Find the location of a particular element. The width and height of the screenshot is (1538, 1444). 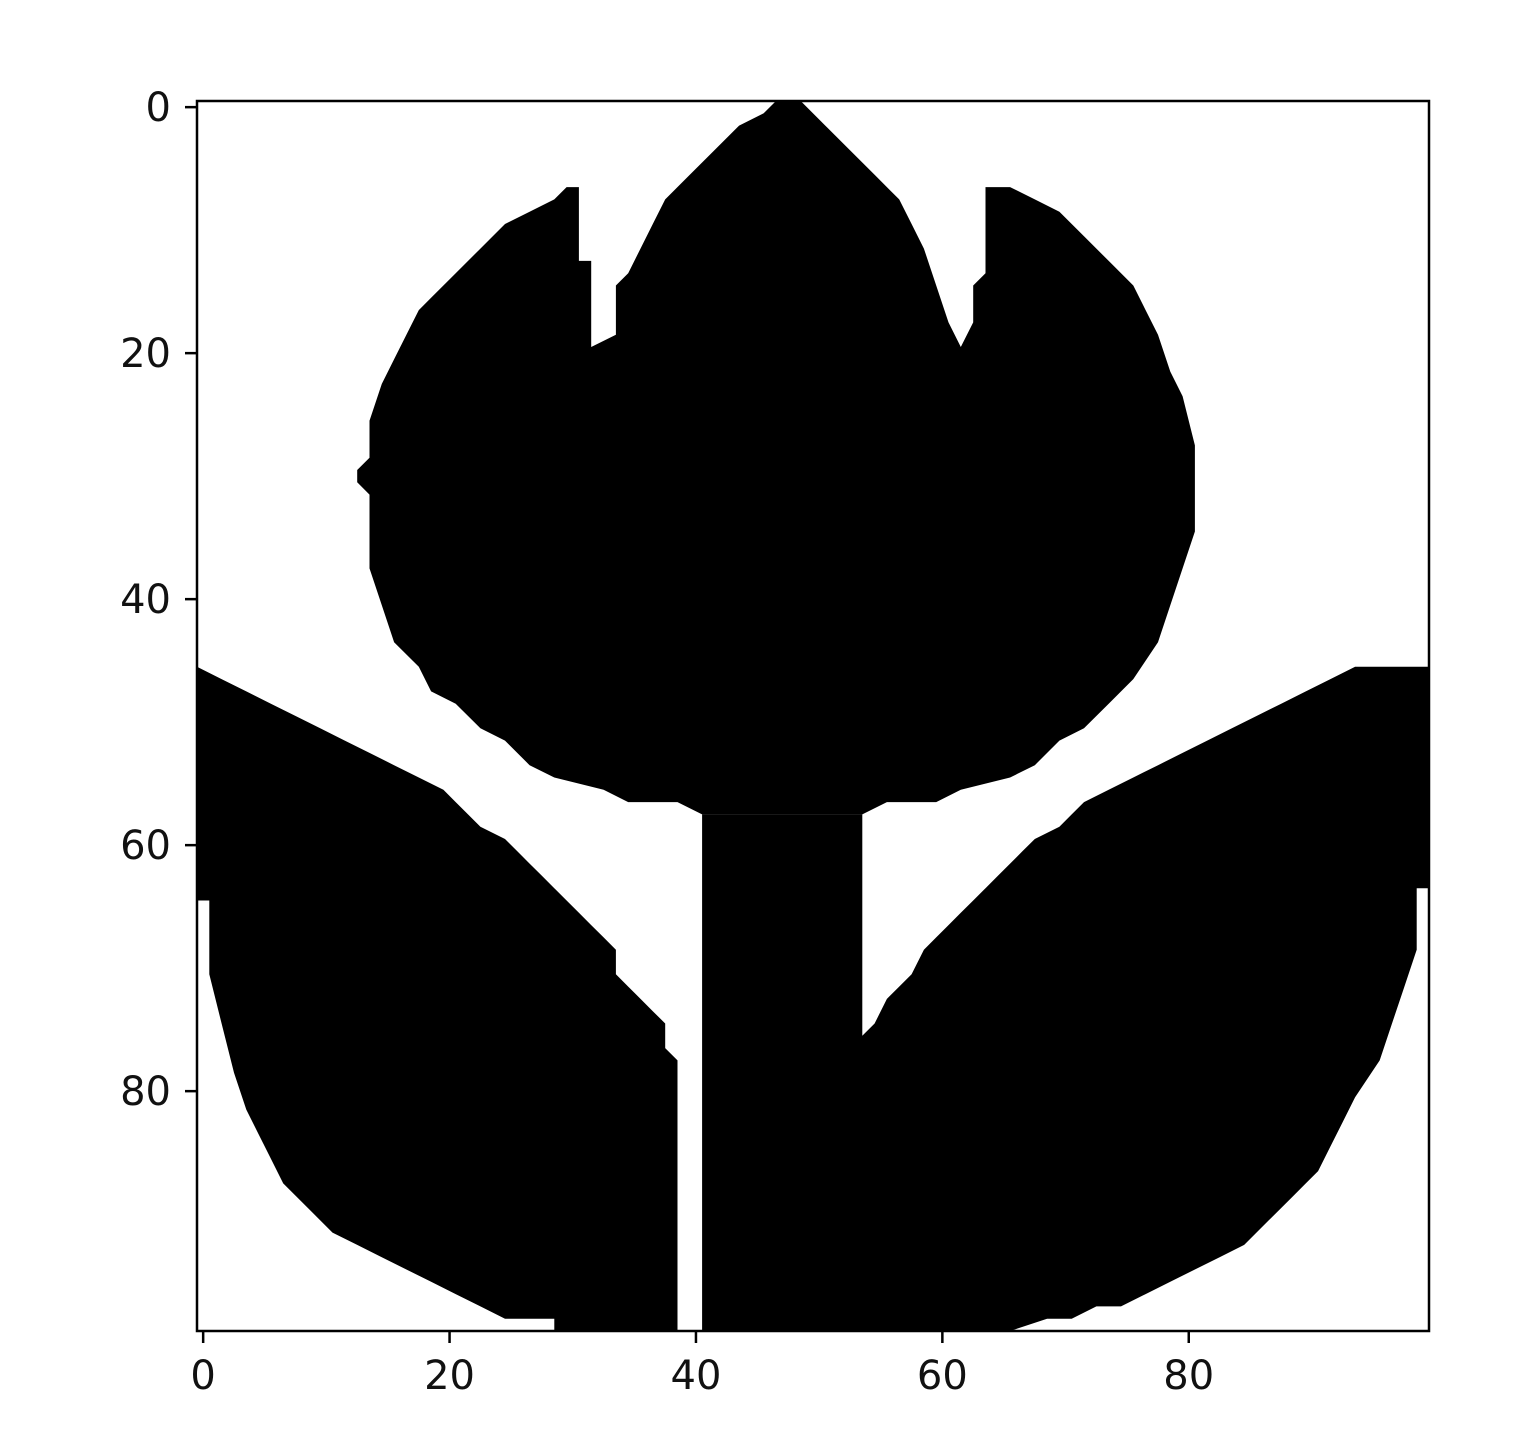

x-tick-label: 0 is located at coordinates (202, 1376).